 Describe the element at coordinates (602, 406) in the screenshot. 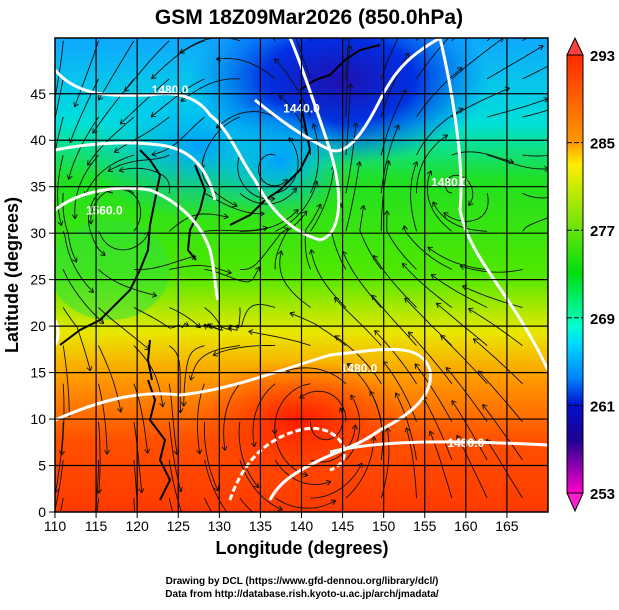

I see `colorbar-label: 261` at that location.